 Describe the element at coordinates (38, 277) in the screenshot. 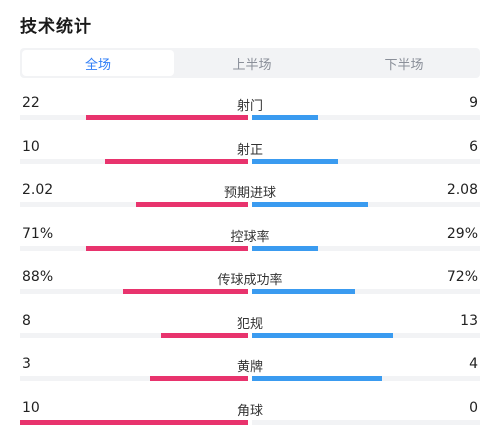

I see `home-value: 88%` at that location.